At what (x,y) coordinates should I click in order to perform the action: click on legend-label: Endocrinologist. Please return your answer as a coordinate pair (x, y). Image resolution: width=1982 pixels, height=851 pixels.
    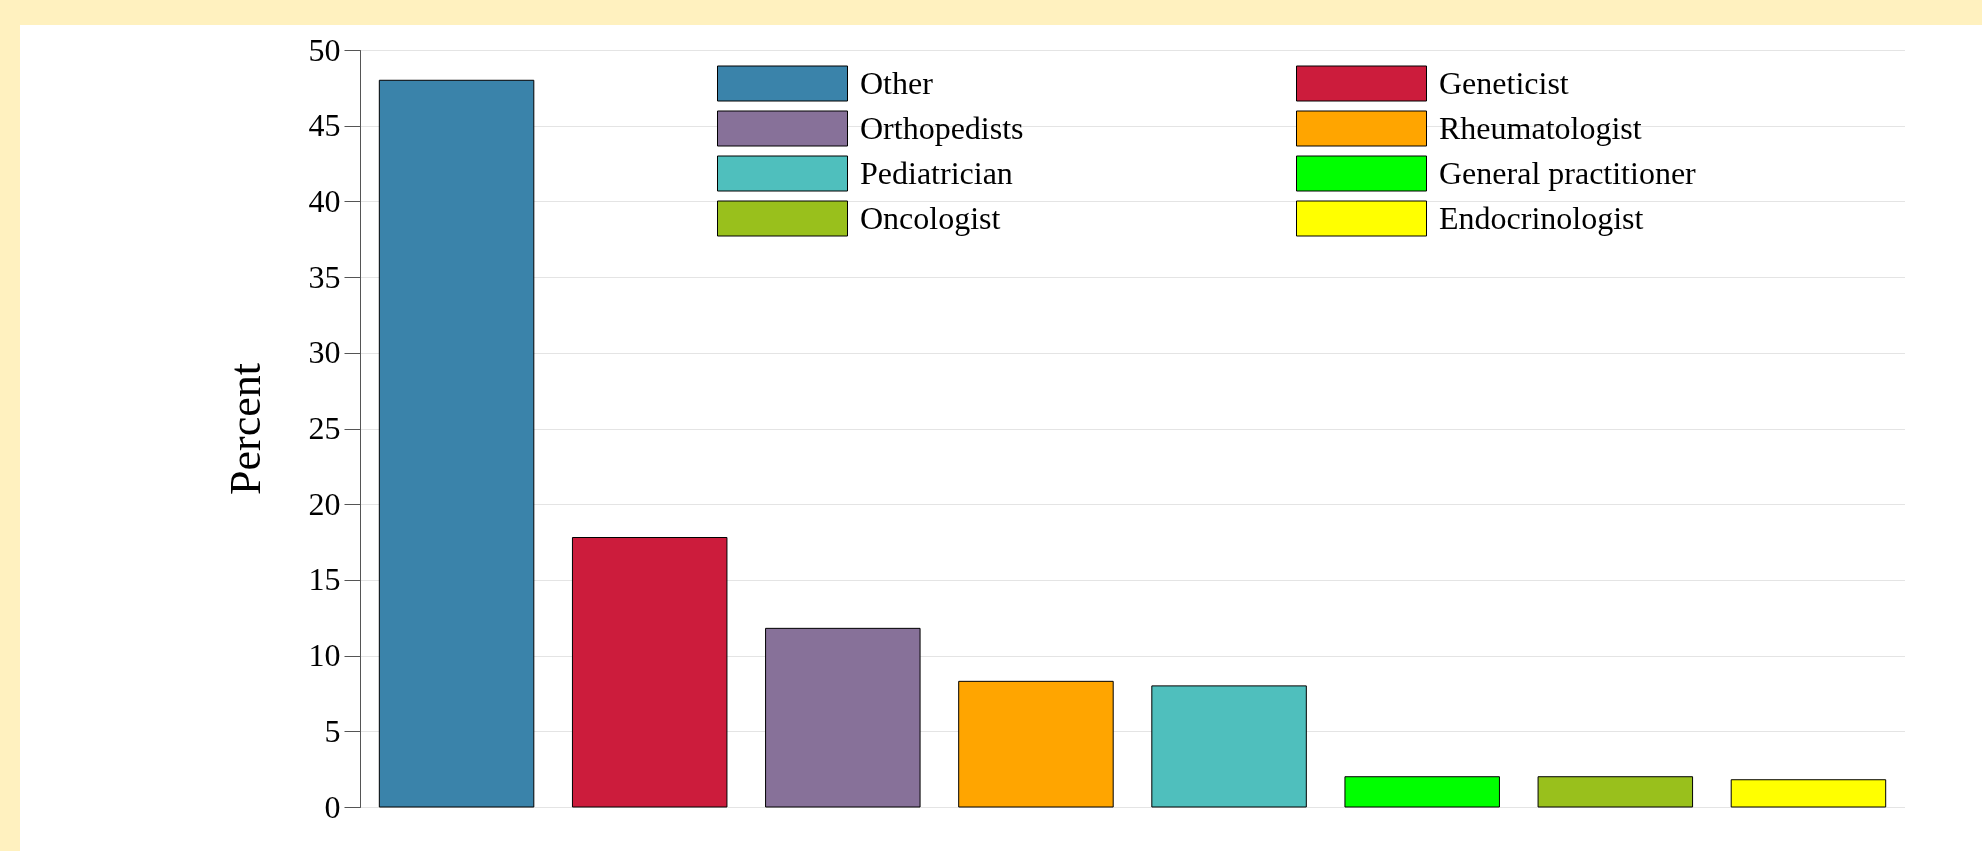
    Looking at the image, I should click on (1541, 217).